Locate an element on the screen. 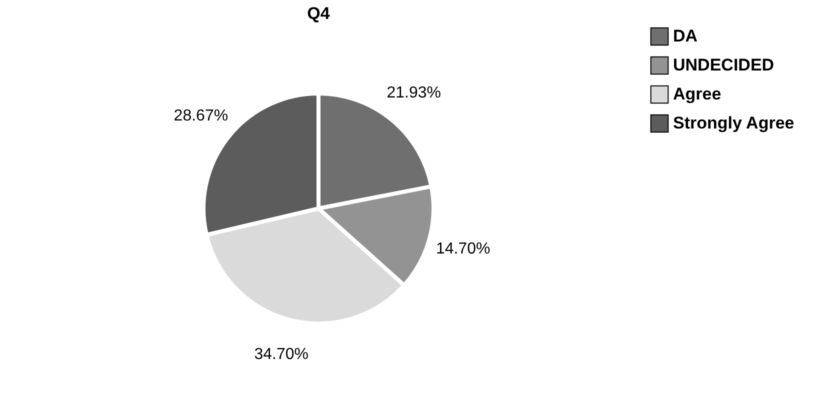 The image size is (819, 405). legend-label: Agree is located at coordinates (697, 94).